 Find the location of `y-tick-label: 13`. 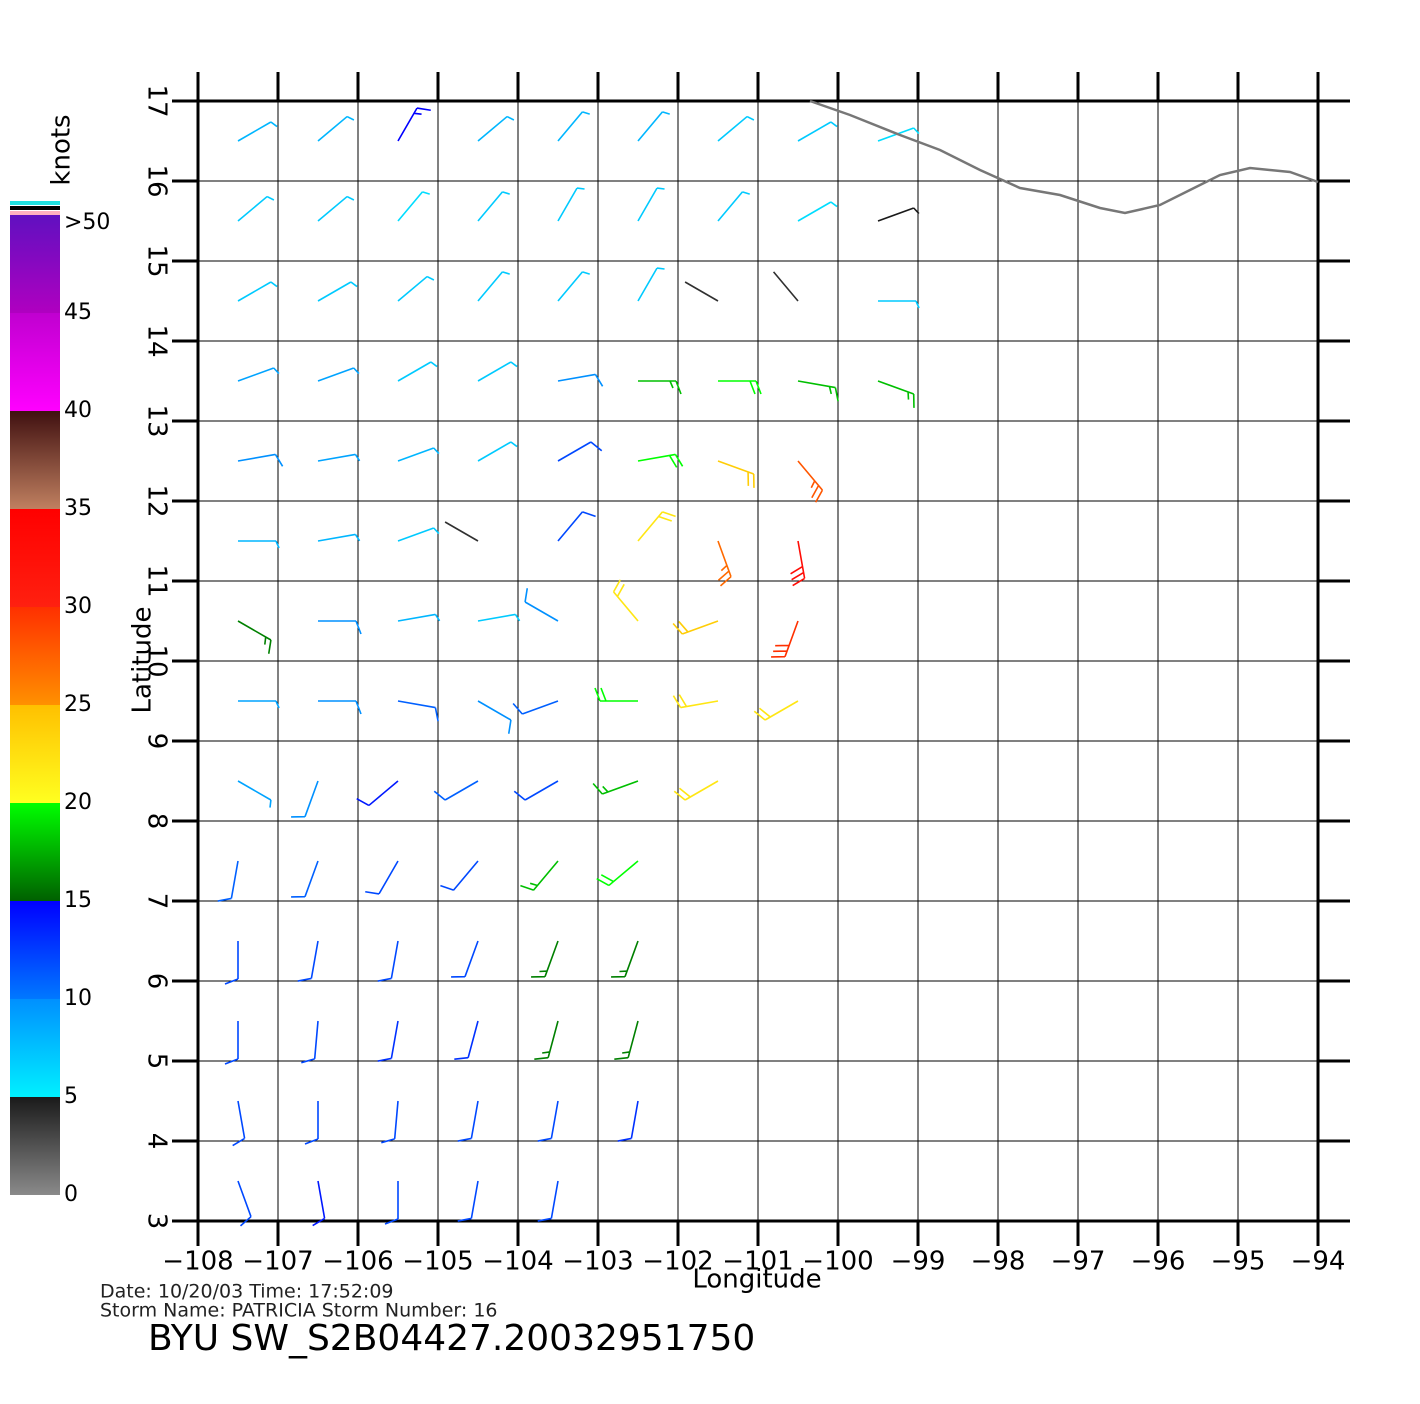

y-tick-label: 13 is located at coordinates (157, 420).